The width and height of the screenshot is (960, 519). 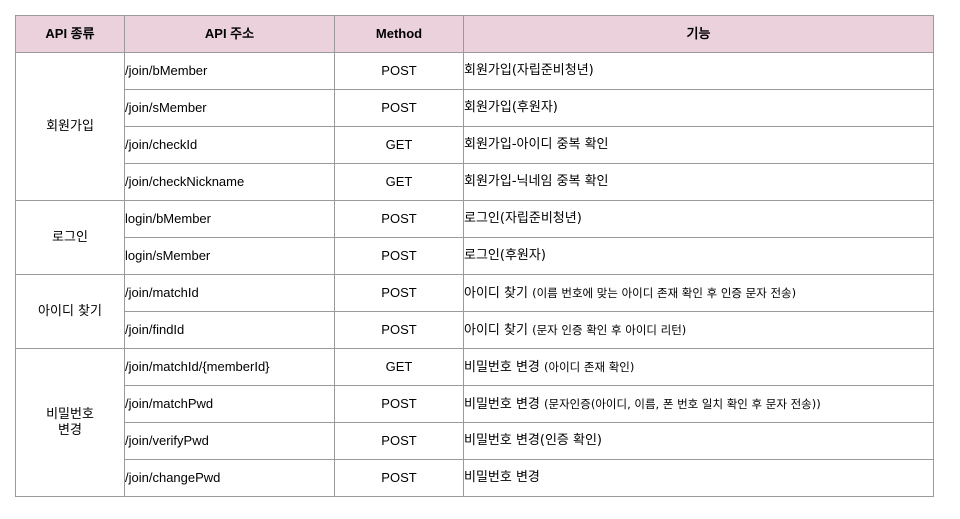 I want to click on function-note-text: (문자인증(아이디, 이름, 폰 번호 일치 확인 후 문자 전송)), so click(x=682, y=403).